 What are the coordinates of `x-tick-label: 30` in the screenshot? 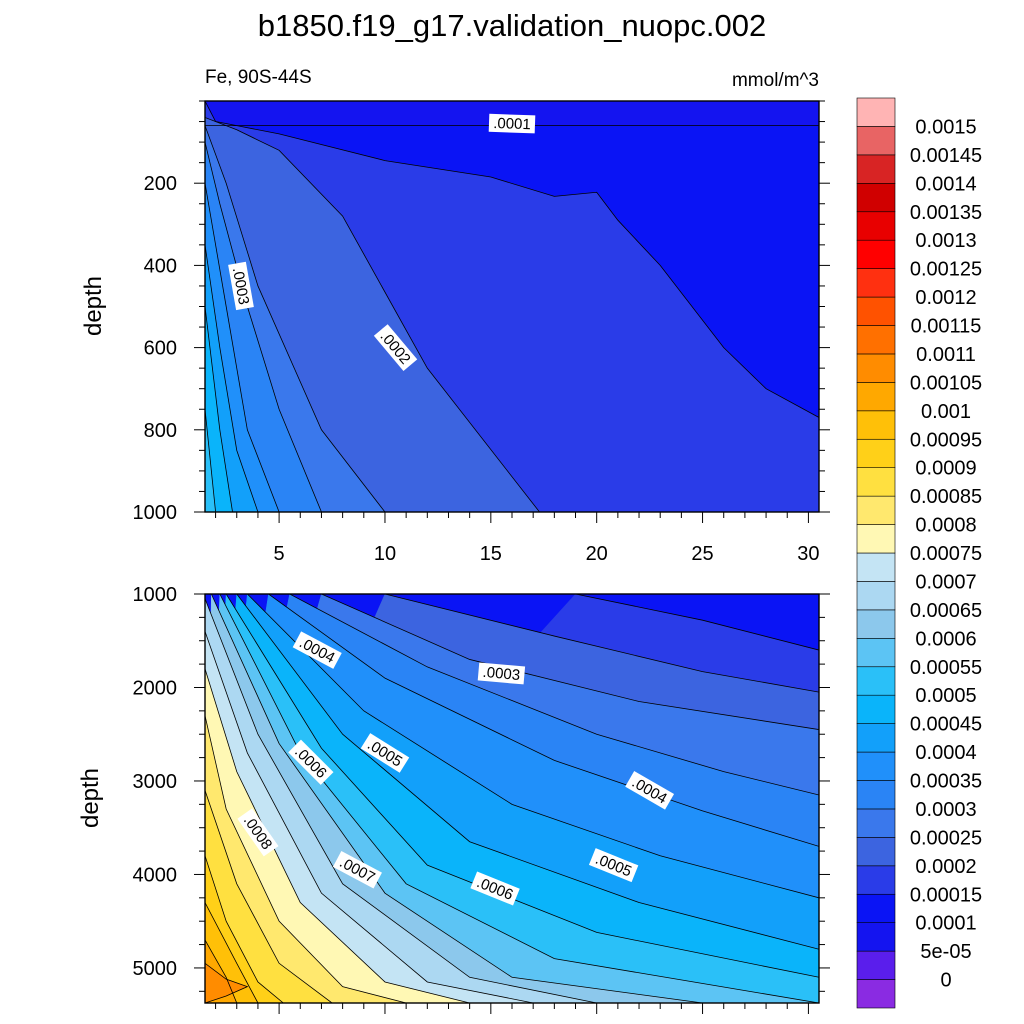 It's located at (808, 554).